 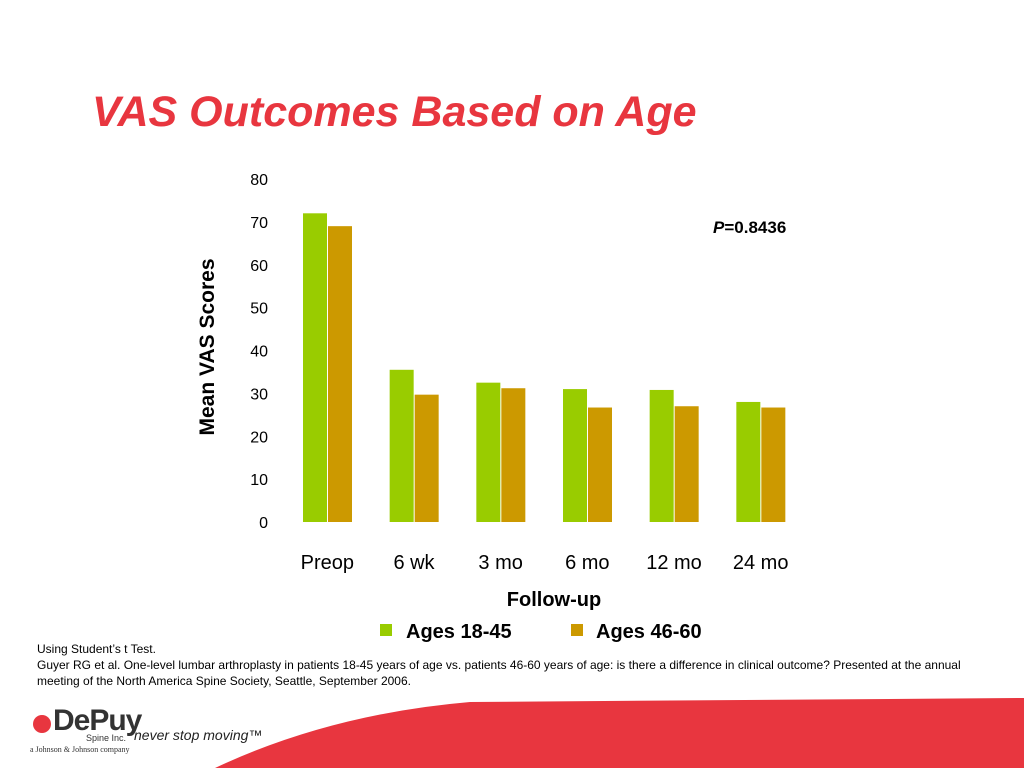 I want to click on p-value-annotation: P=0.8436, so click(x=749, y=227).